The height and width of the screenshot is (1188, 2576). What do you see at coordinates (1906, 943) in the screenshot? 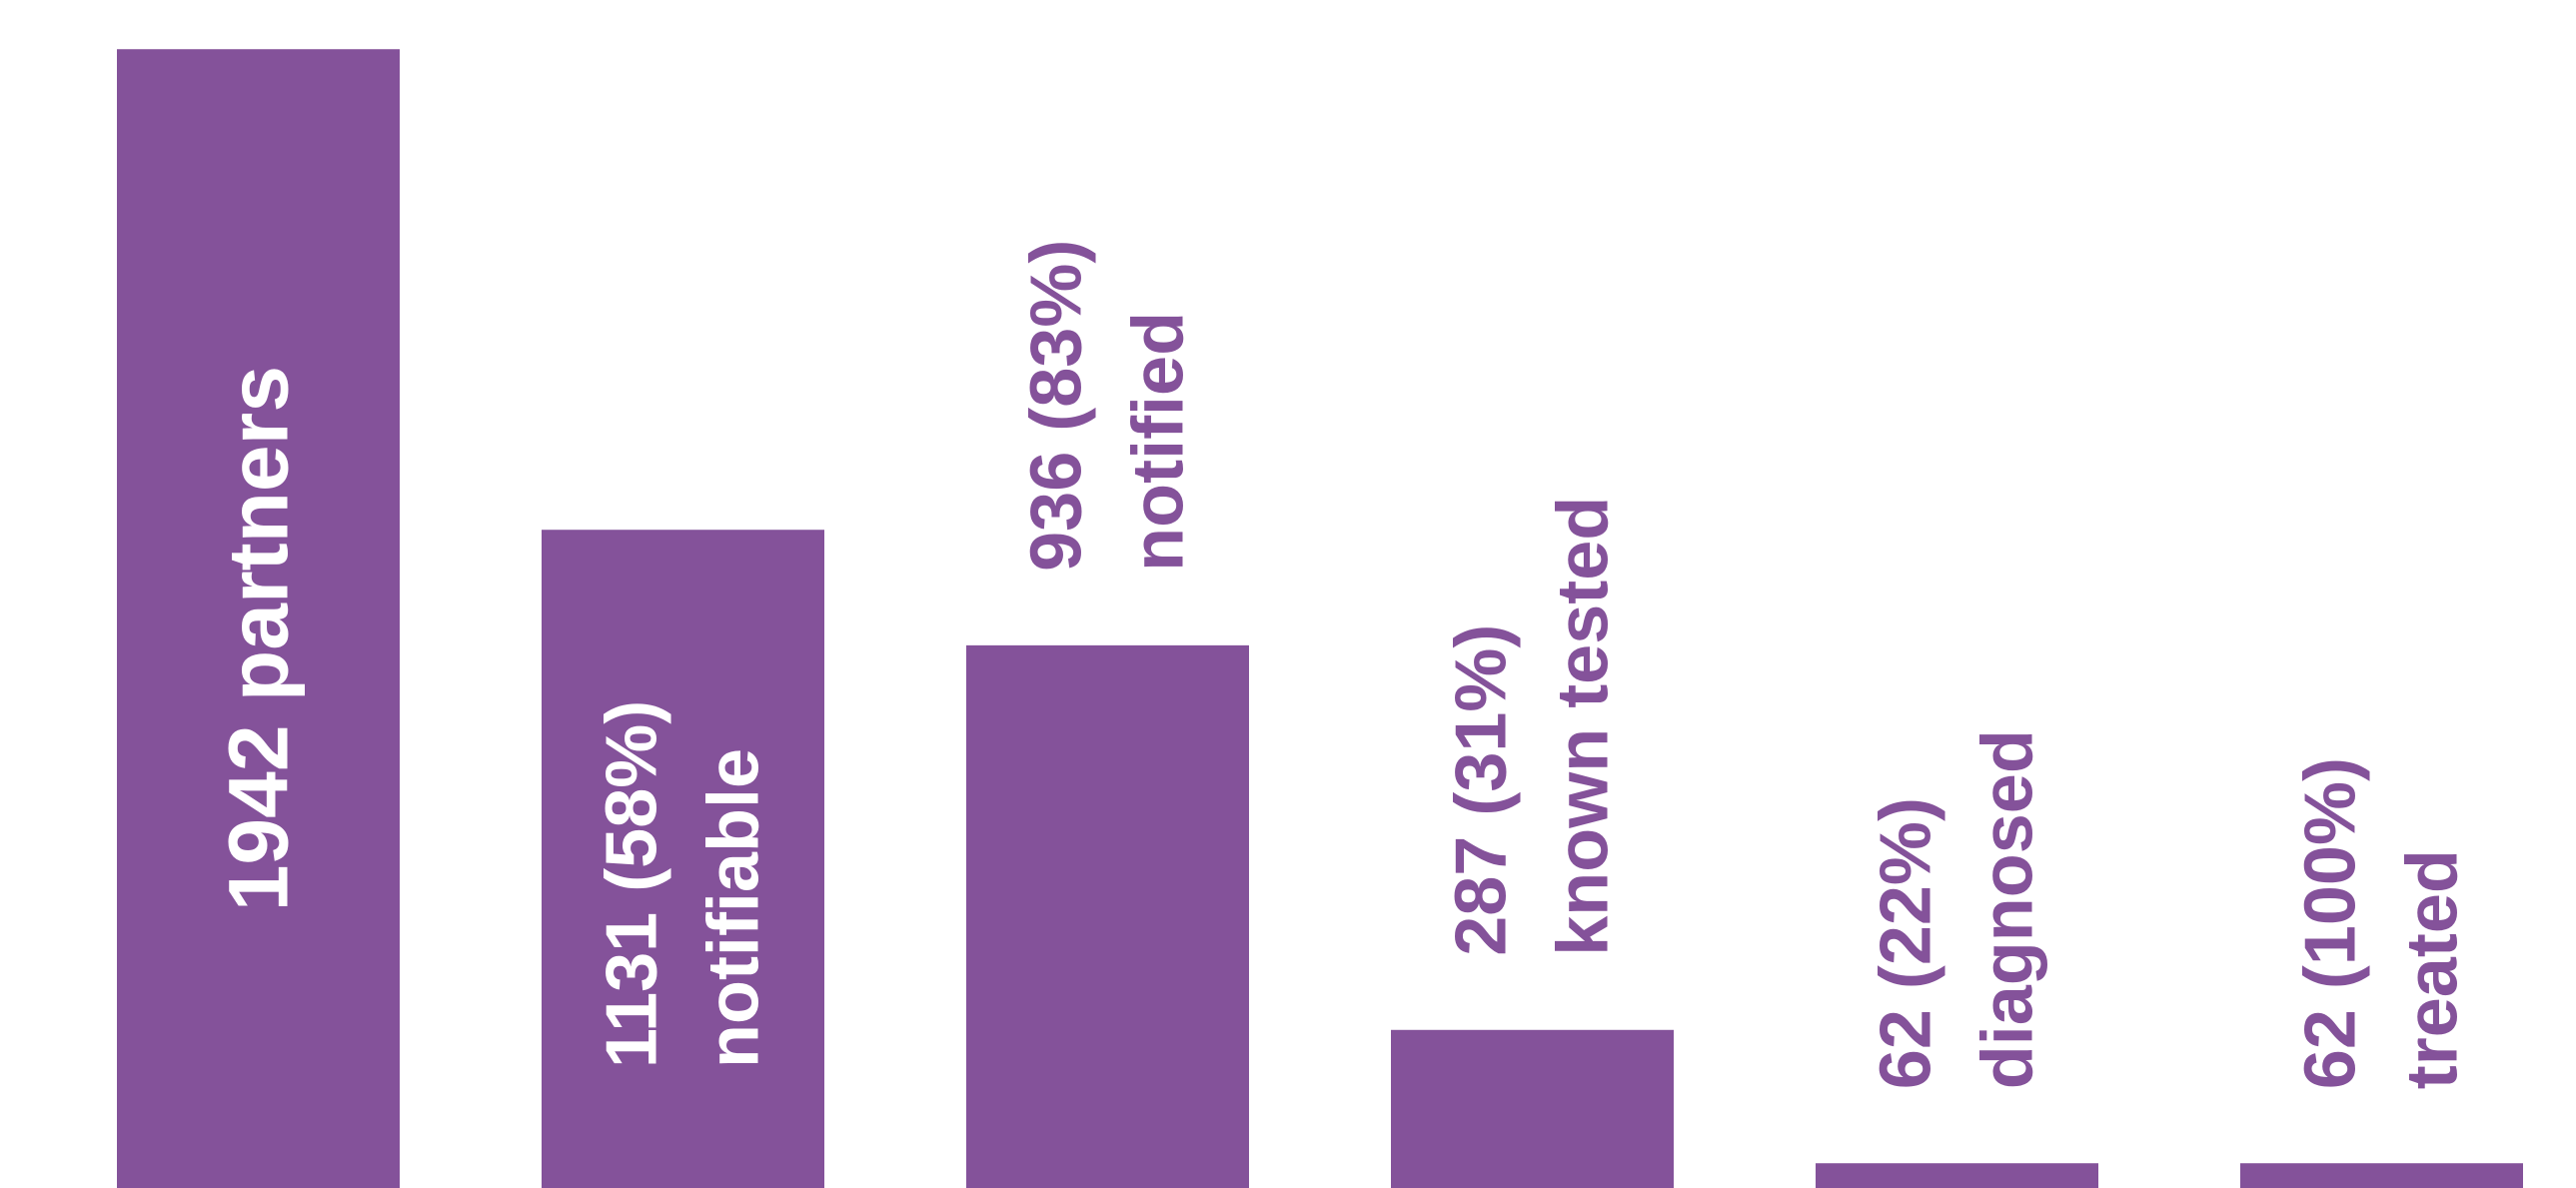
I see `value-label: 62 (22%)` at bounding box center [1906, 943].